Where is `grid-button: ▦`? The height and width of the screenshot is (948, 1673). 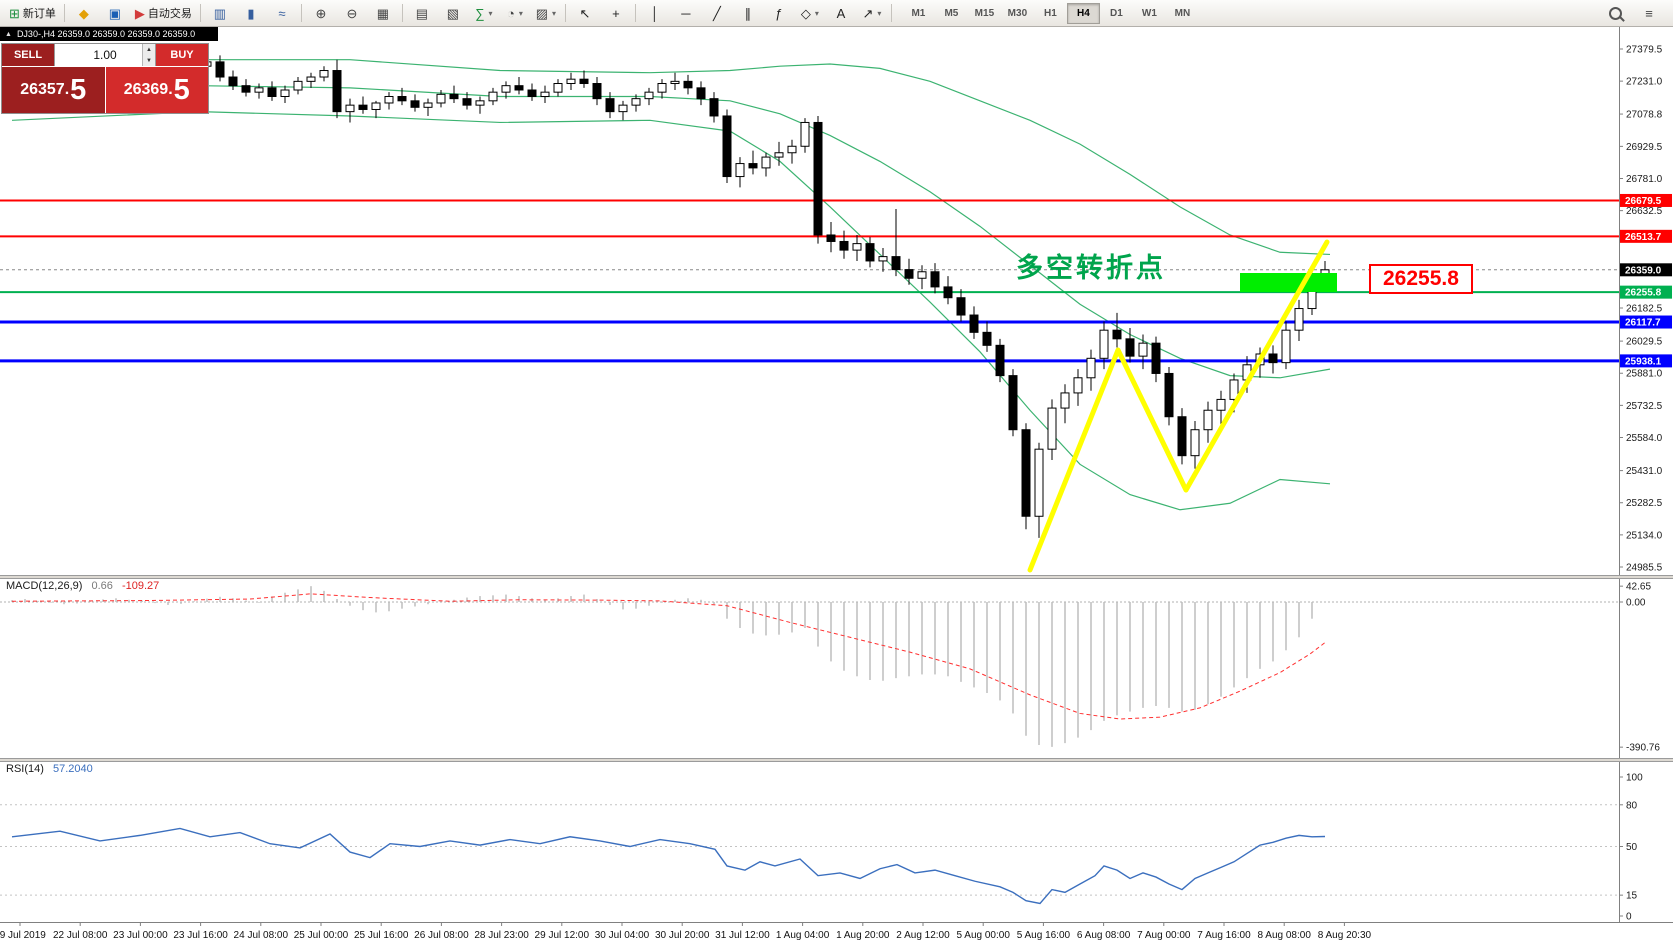 grid-button: ▦ is located at coordinates (383, 13).